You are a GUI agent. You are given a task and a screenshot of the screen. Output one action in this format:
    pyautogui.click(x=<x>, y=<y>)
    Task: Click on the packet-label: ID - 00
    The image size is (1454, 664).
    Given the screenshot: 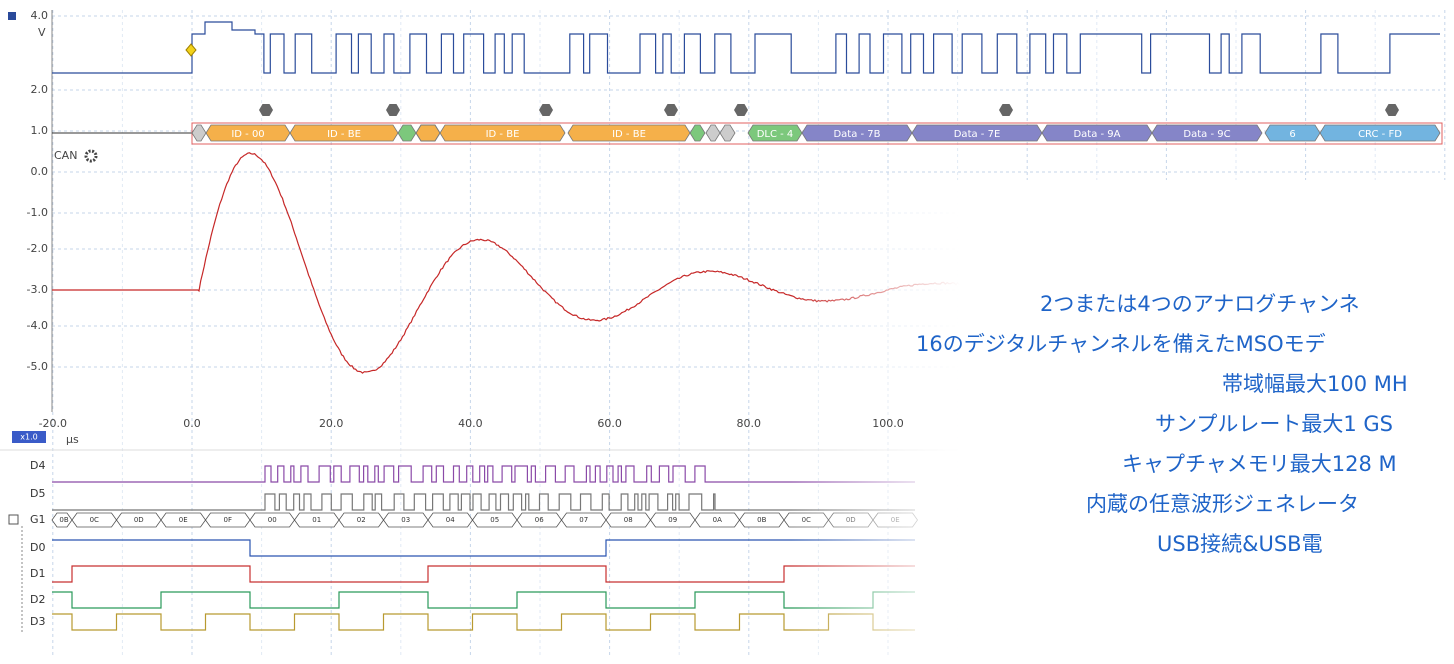 What is the action you would take?
    pyautogui.click(x=247, y=134)
    